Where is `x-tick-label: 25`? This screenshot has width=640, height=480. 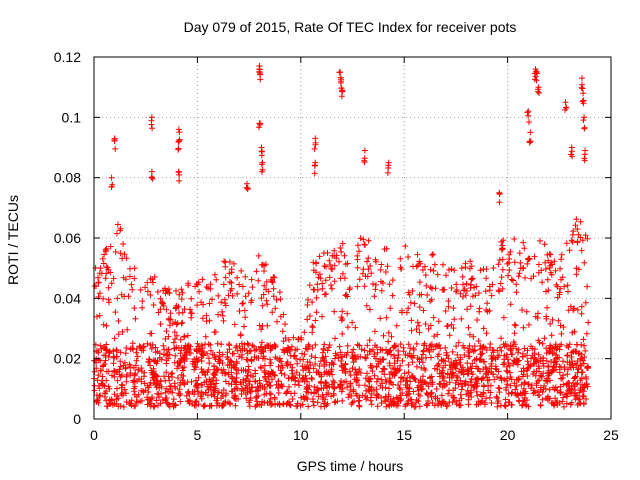 x-tick-label: 25 is located at coordinates (611, 435).